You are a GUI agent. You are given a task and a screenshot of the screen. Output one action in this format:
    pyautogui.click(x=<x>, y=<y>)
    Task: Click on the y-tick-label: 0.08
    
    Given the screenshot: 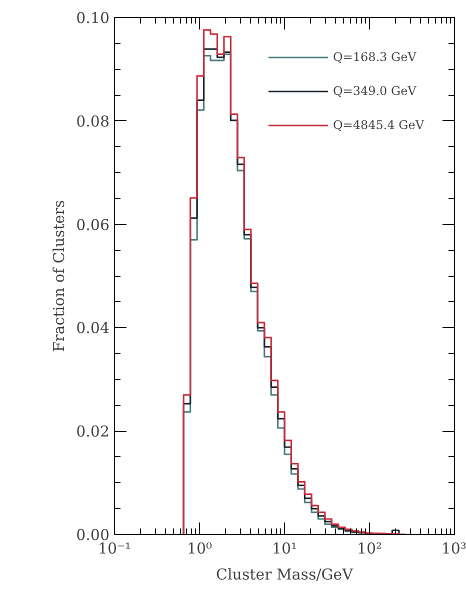 What is the action you would take?
    pyautogui.click(x=93, y=121)
    